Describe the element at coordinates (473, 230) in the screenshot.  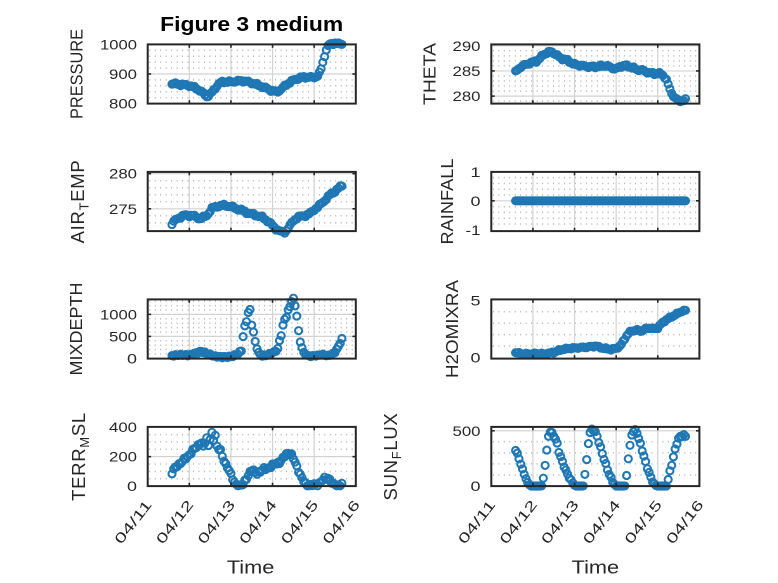
I see `svg-text: -1` at that location.